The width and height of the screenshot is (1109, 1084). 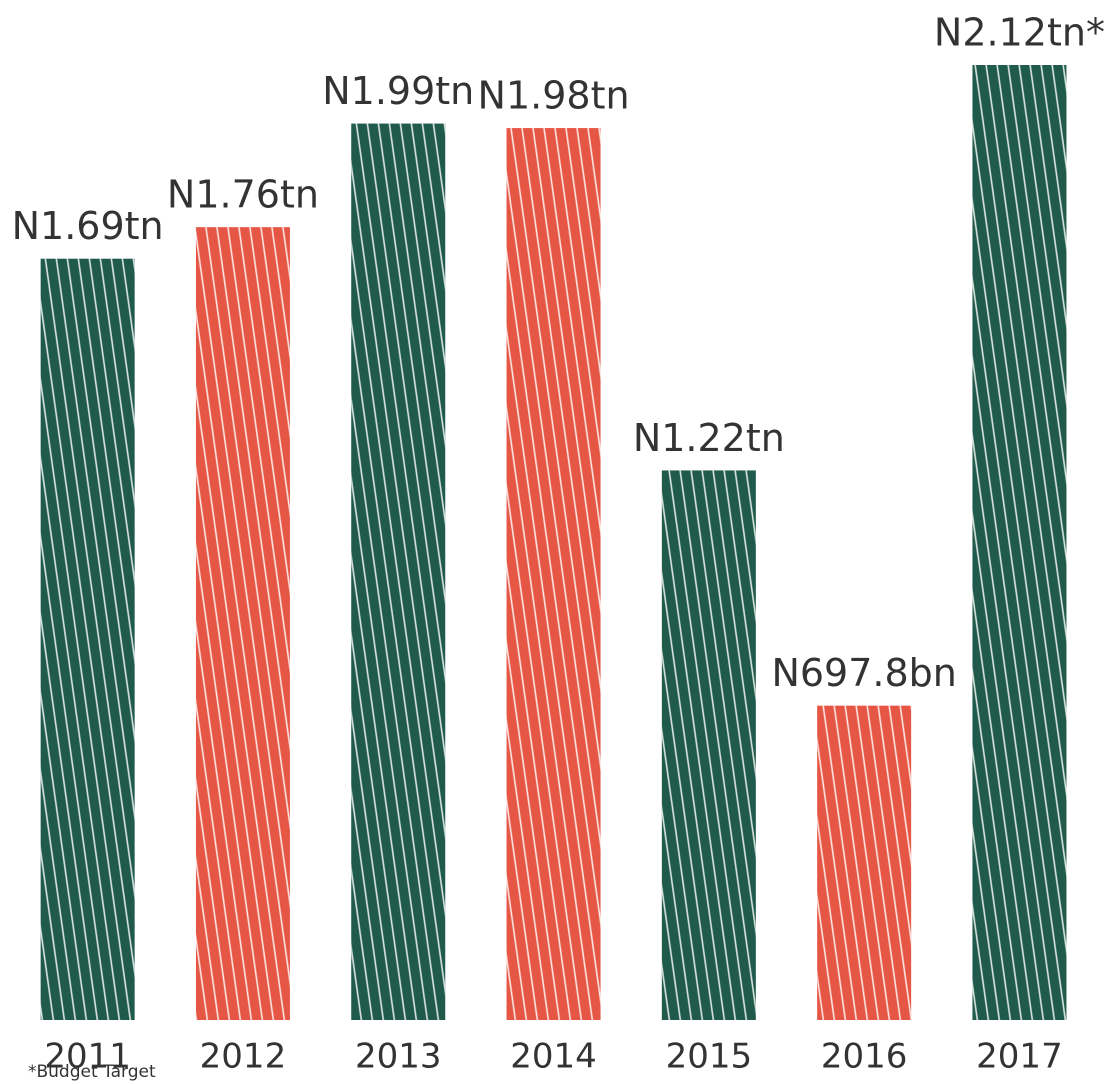 I want to click on value-label: N1.22tn, so click(x=709, y=438).